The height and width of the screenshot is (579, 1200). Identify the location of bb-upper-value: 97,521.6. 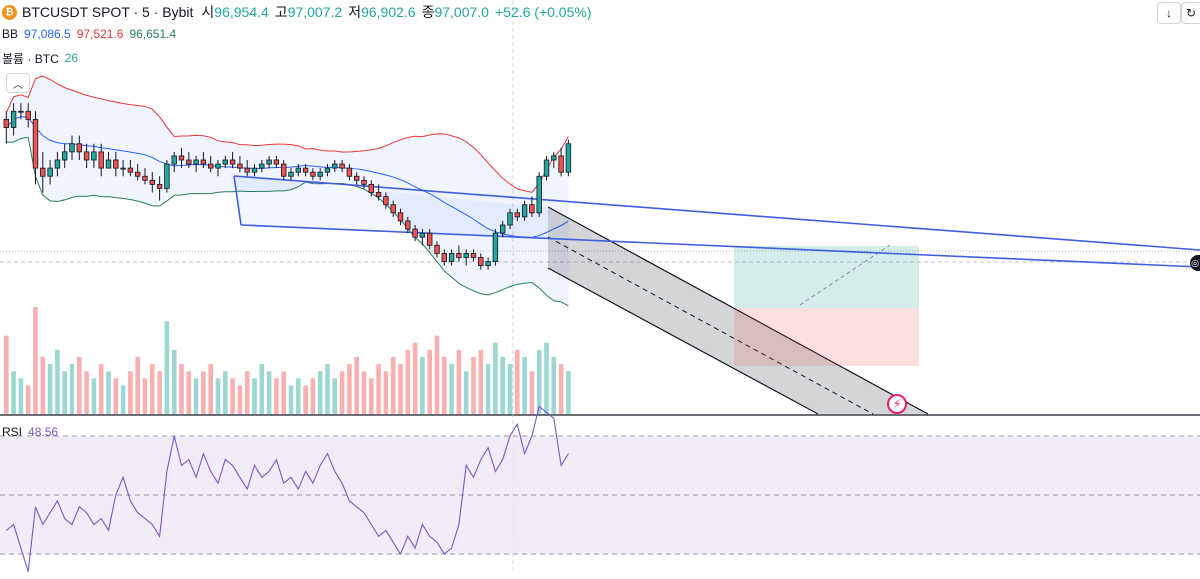
(100, 34).